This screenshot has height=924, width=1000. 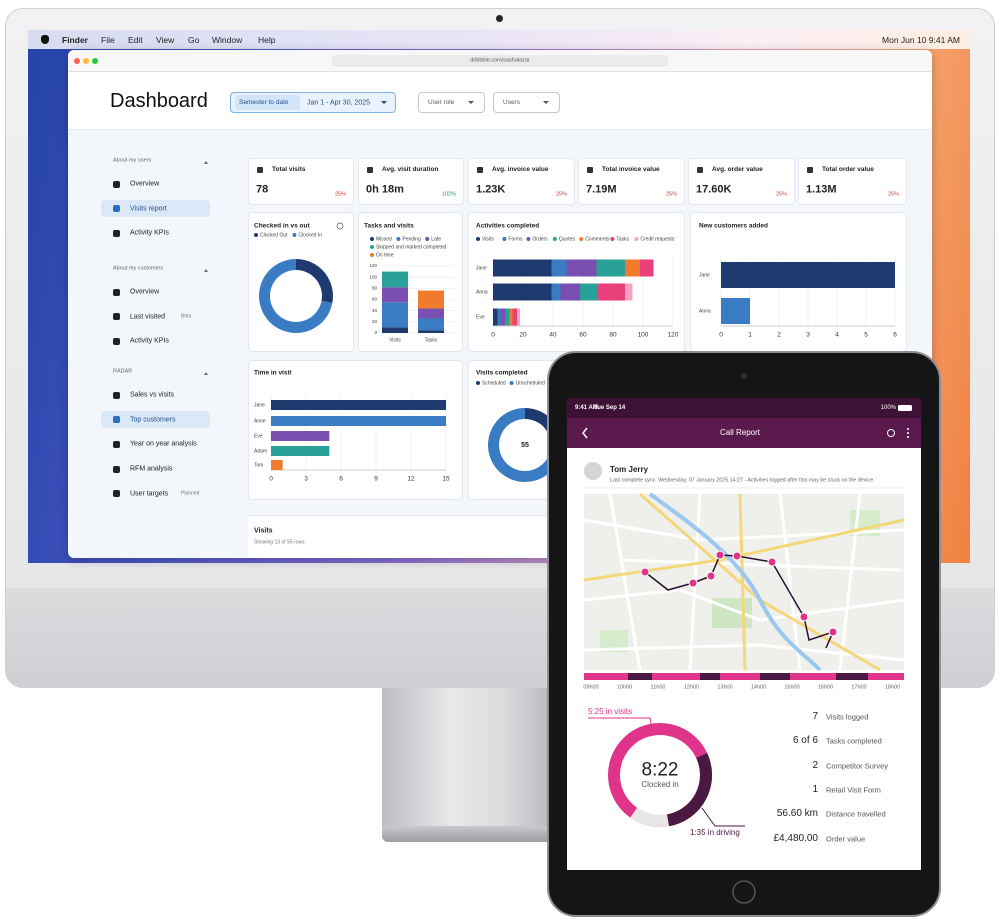 What do you see at coordinates (482, 292) in the screenshot?
I see `y-category-label: Anna` at bounding box center [482, 292].